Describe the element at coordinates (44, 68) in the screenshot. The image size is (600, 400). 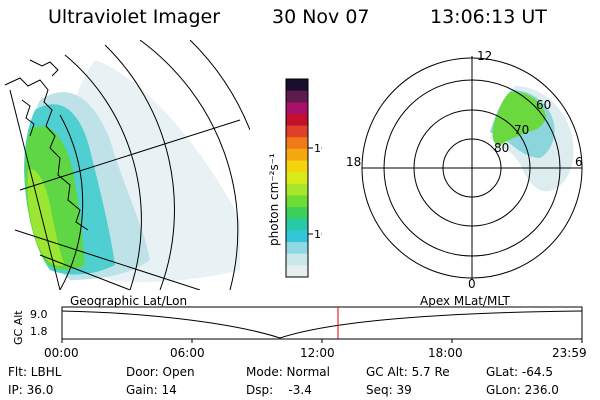
I see `coastline-north` at that location.